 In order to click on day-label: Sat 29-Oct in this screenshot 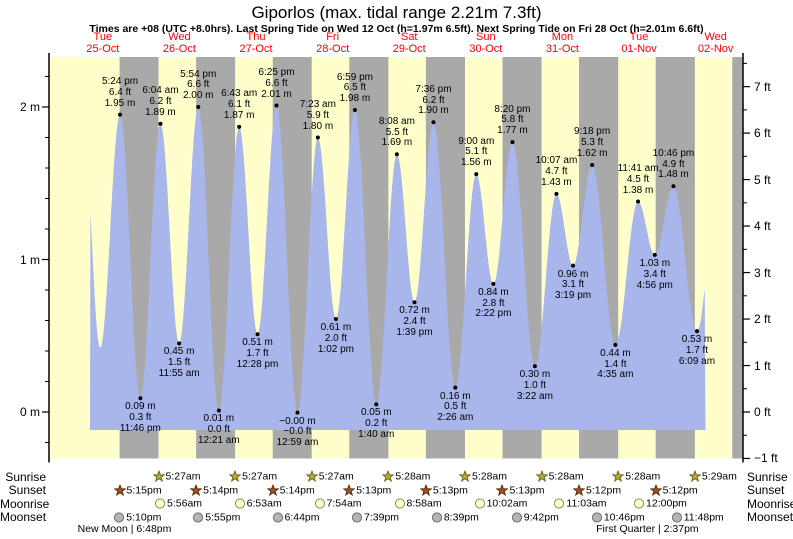, I will do `click(409, 43)`.